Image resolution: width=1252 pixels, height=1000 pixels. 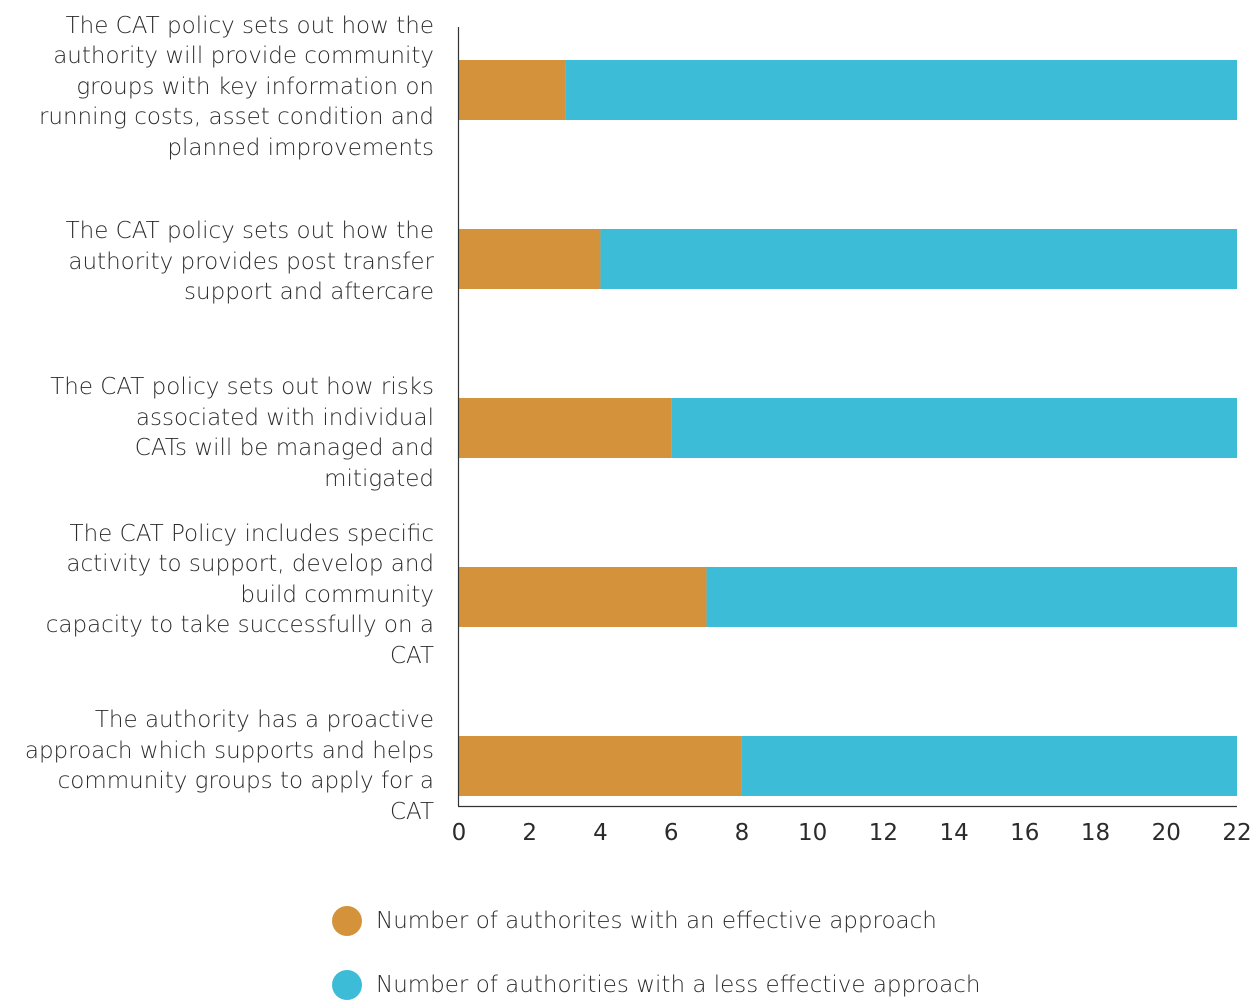 What do you see at coordinates (812, 833) in the screenshot?
I see `x-tick-label-10: 10` at bounding box center [812, 833].